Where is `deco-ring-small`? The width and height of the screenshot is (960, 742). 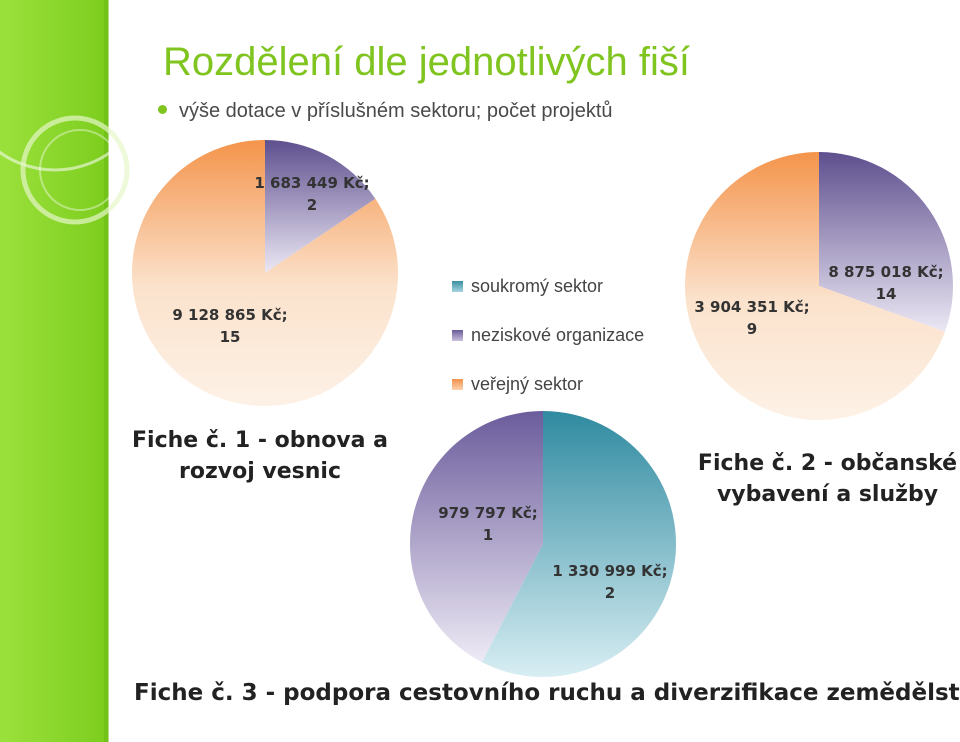
deco-ring-small is located at coordinates (80, 170).